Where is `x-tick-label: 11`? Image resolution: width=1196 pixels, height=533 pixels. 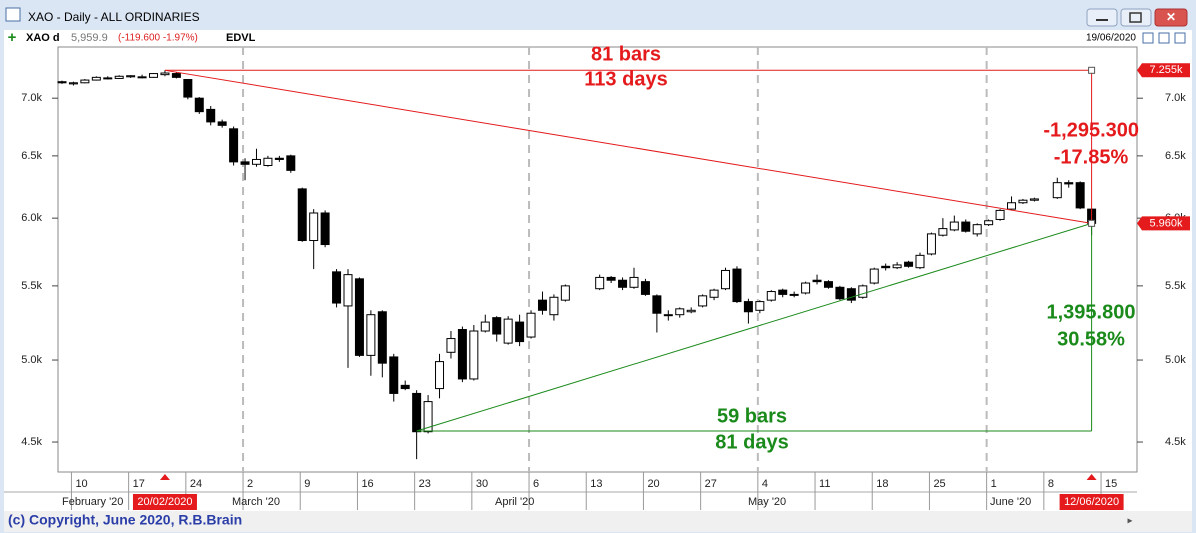 x-tick-label: 11 is located at coordinates (824, 484).